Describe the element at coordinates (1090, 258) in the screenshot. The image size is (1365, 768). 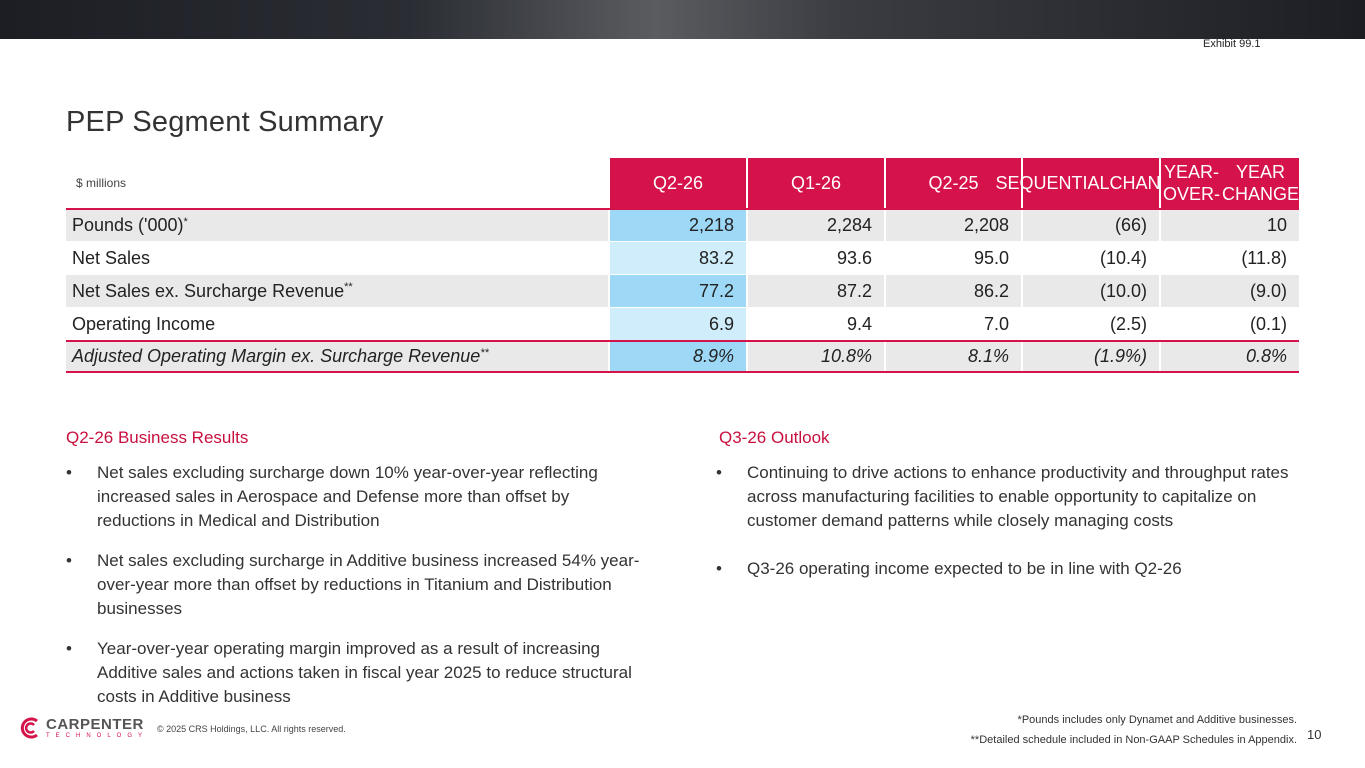
I see `table-cell: (10.4)` at that location.